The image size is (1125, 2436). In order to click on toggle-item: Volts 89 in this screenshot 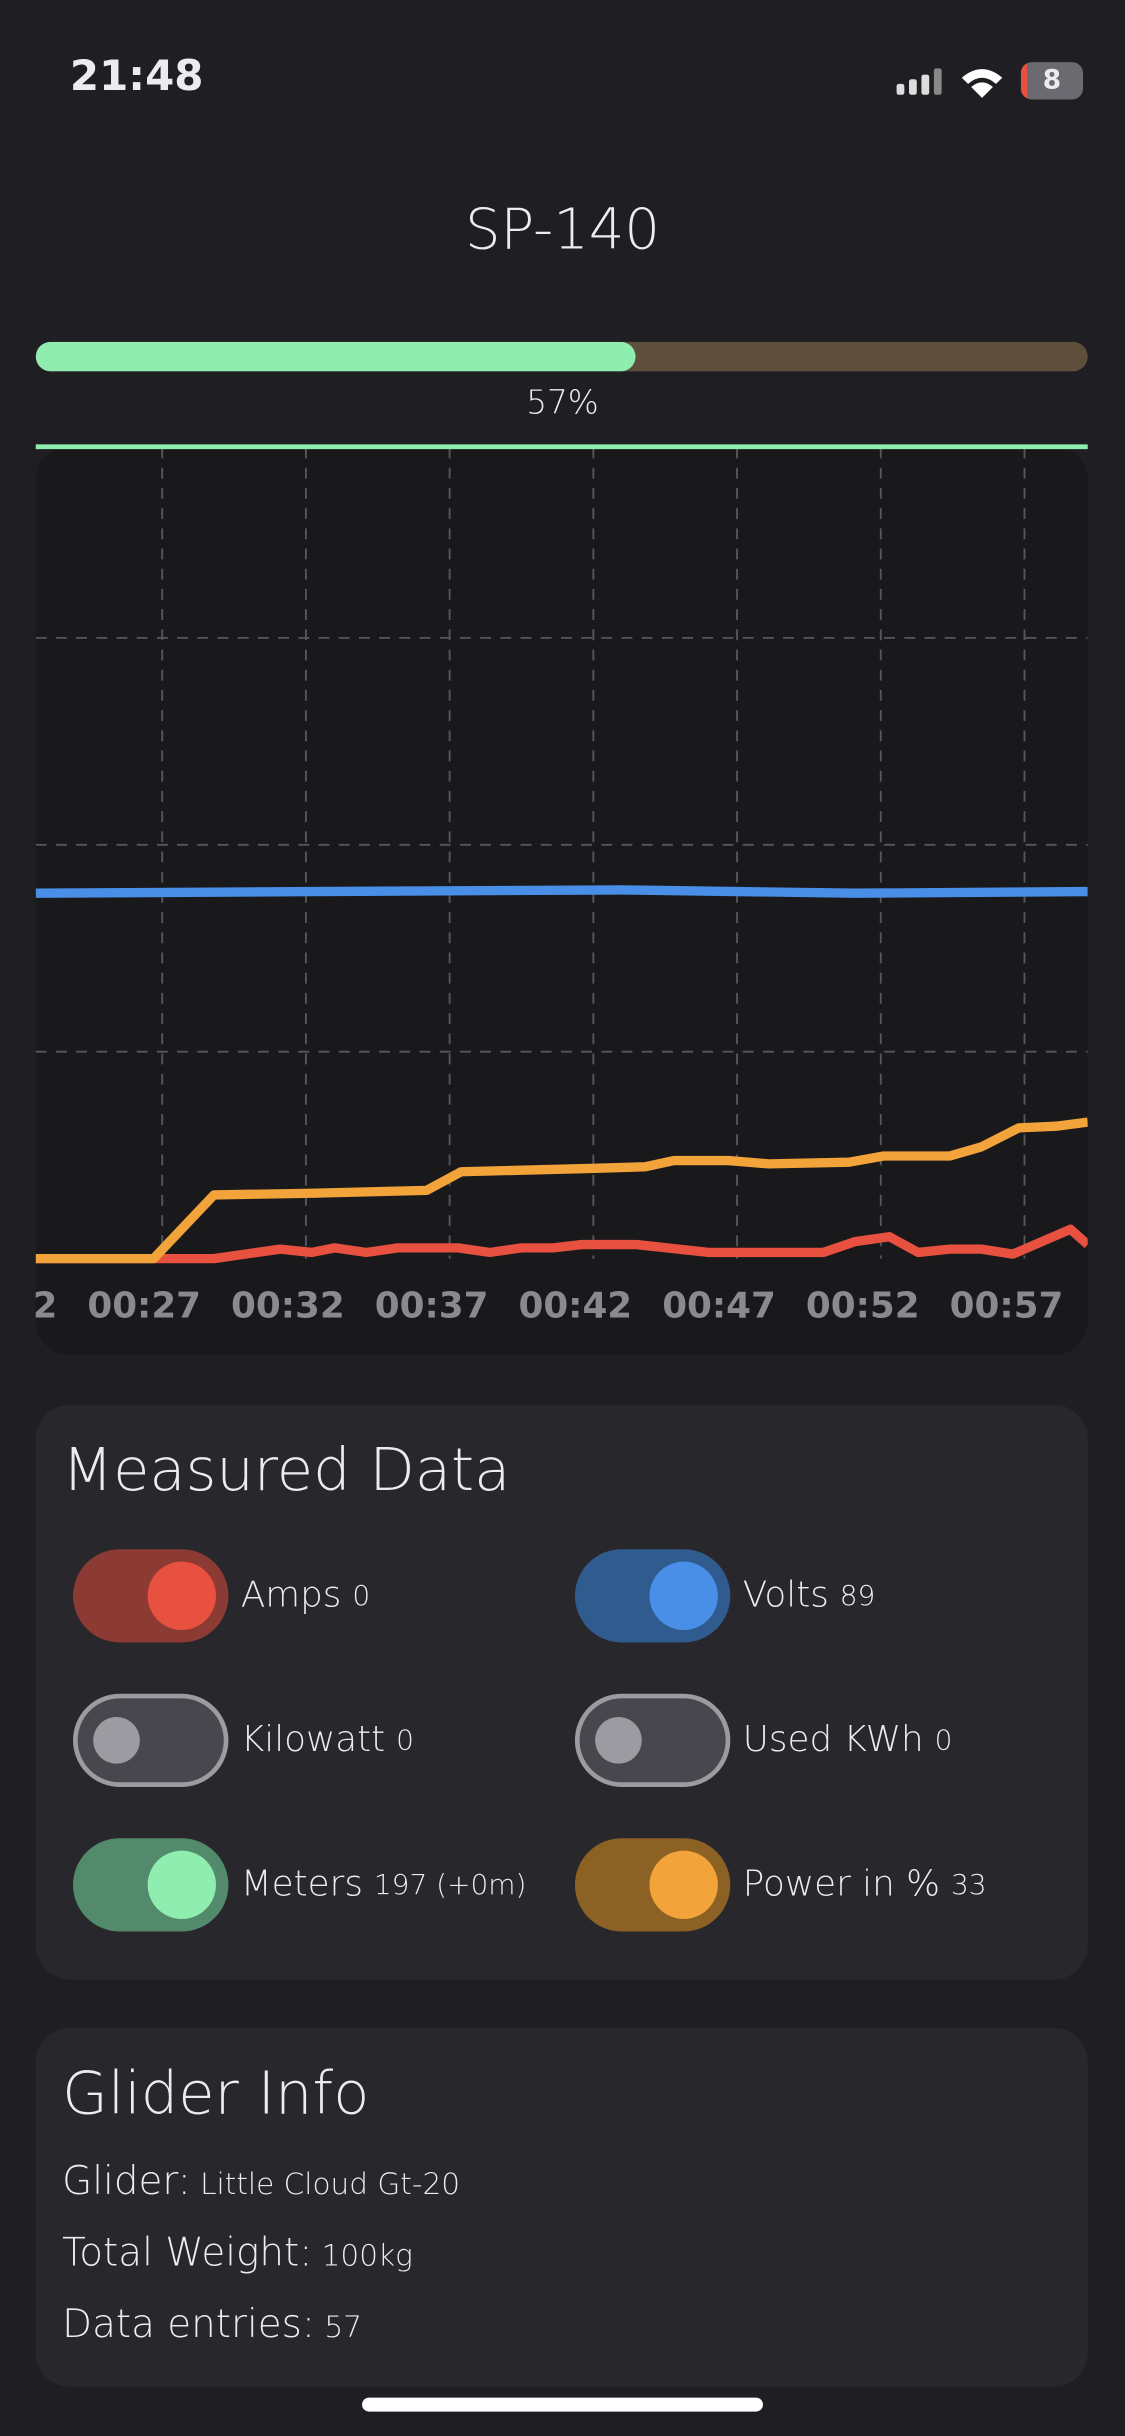, I will do `click(725, 1596)`.